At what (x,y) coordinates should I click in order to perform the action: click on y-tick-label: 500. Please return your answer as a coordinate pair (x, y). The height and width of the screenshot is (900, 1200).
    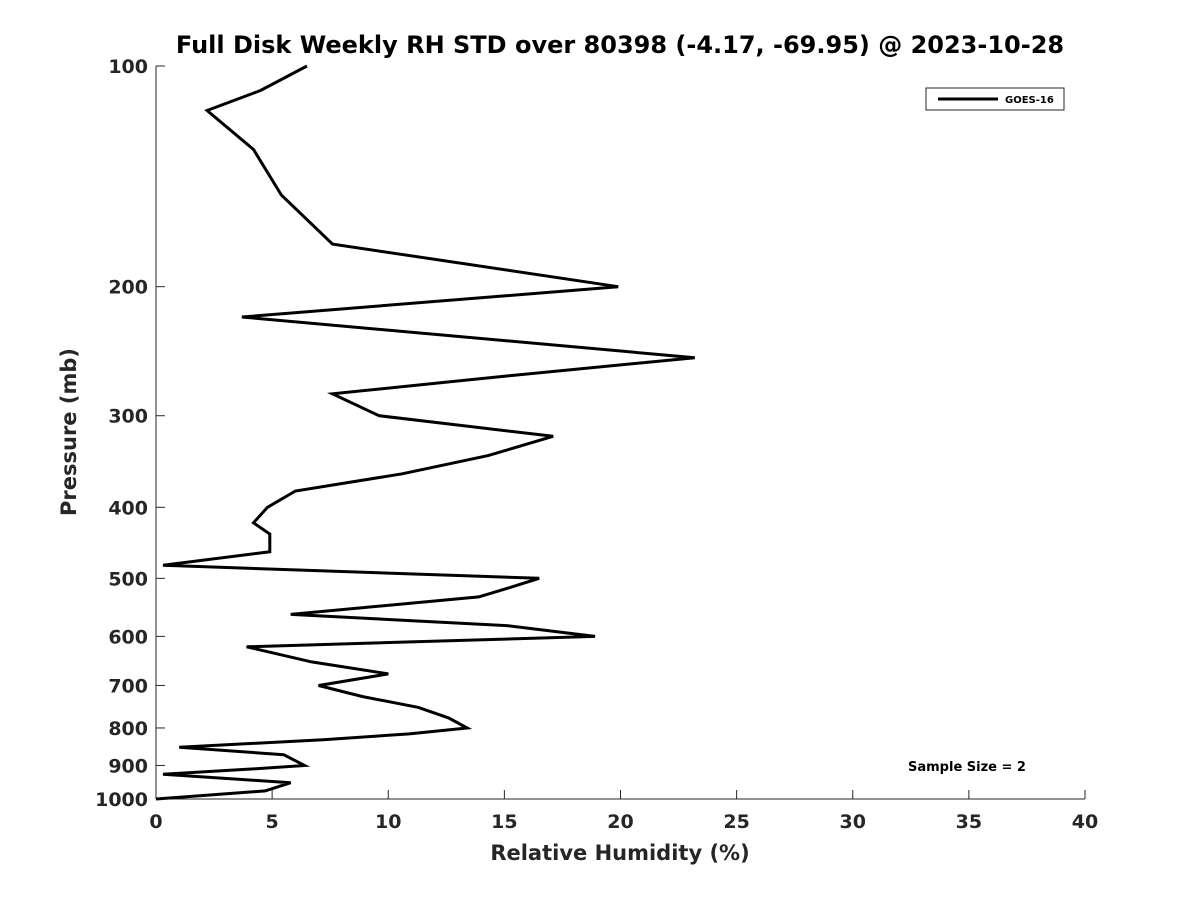
    Looking at the image, I should click on (128, 579).